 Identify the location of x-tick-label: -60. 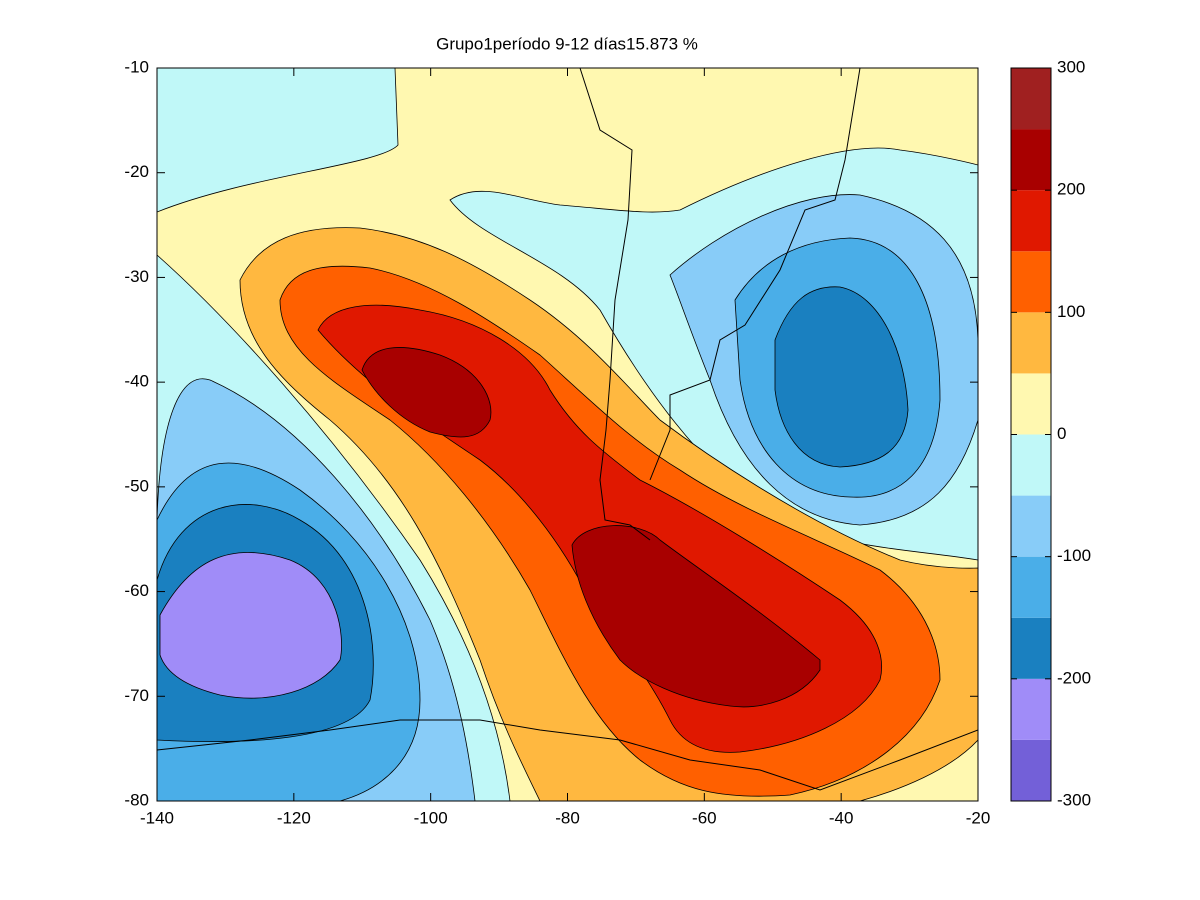
(704, 817).